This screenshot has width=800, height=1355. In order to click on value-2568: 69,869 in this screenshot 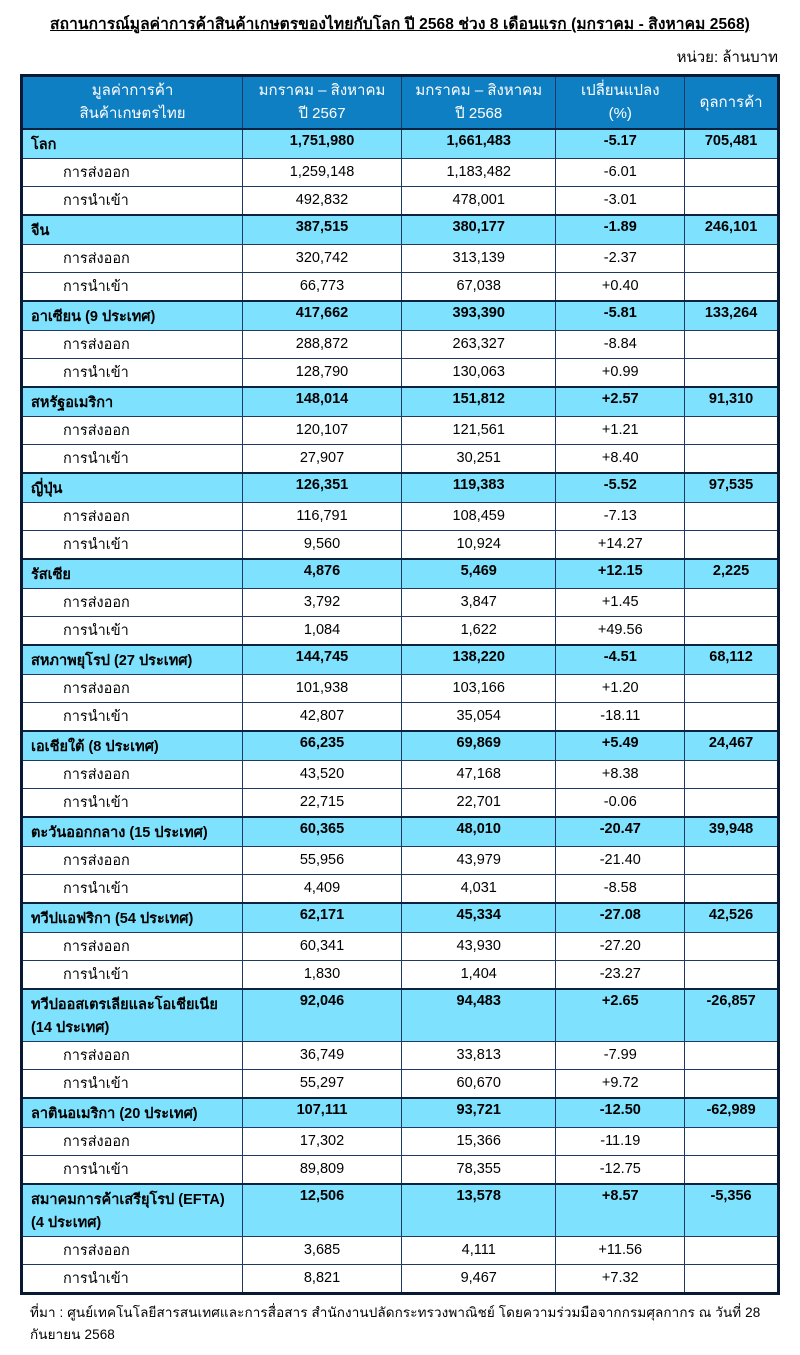, I will do `click(478, 745)`.